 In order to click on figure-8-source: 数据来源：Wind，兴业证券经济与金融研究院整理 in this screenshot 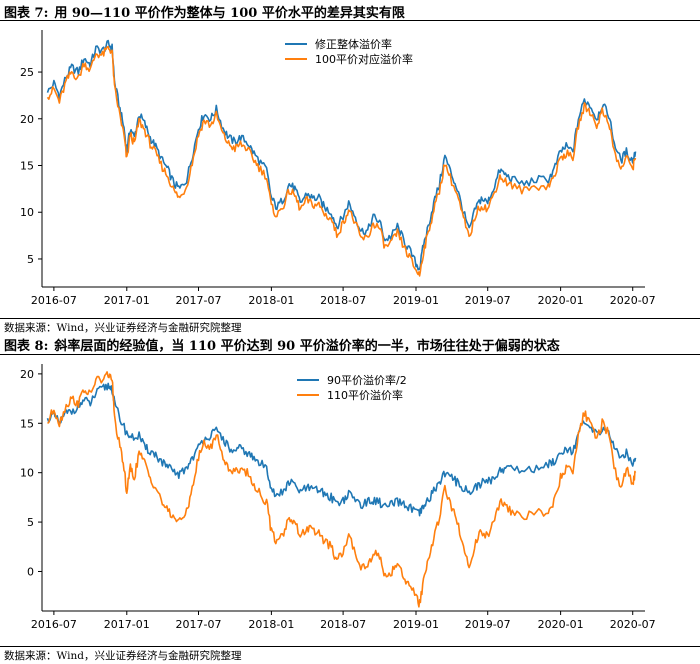, I will do `click(123, 656)`.